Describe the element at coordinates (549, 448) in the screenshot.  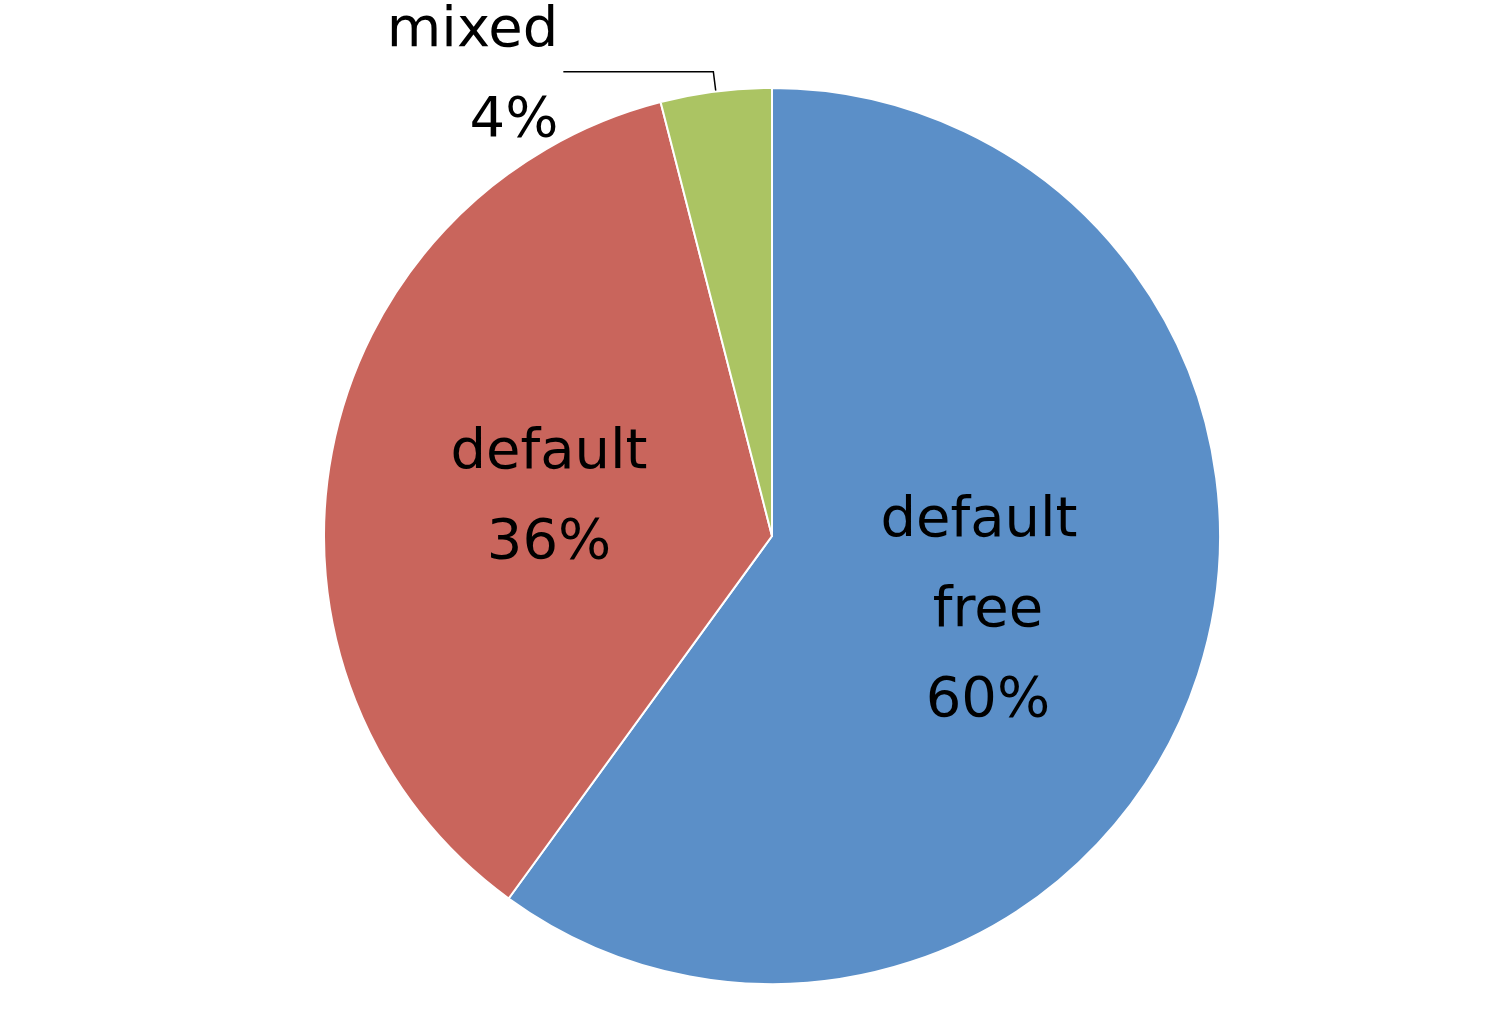
I see `slice-label: default` at that location.